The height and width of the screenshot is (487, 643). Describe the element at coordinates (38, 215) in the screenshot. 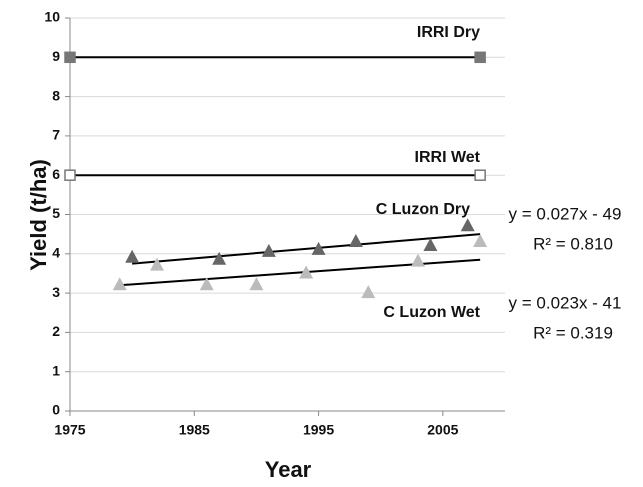

I see `y-axis-title: Yield (t/ha)` at that location.